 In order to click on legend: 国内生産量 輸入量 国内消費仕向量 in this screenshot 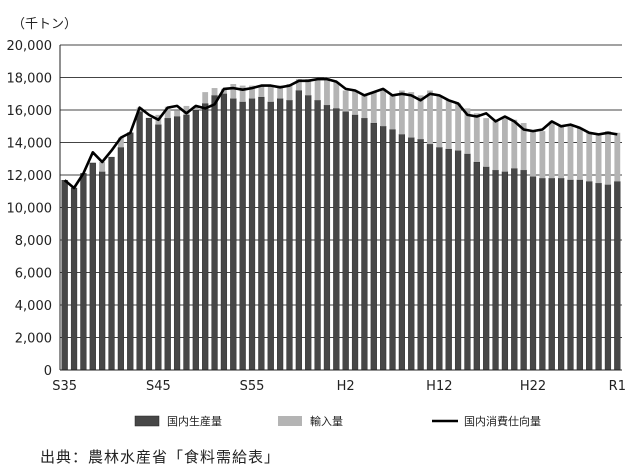, I will do `click(337, 421)`.